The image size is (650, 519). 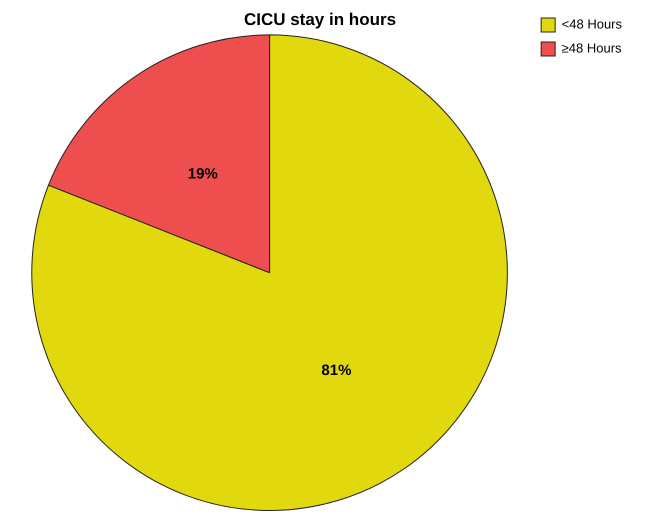 I want to click on legend-label: ≥48 Hours, so click(x=592, y=48).